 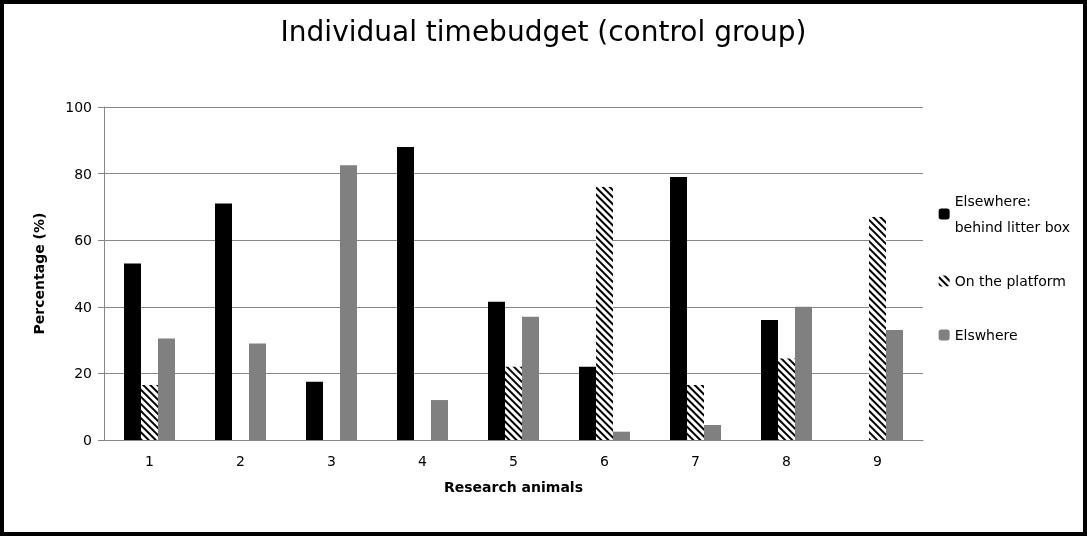 I want to click on y-tick-label: 80, so click(x=83, y=173).